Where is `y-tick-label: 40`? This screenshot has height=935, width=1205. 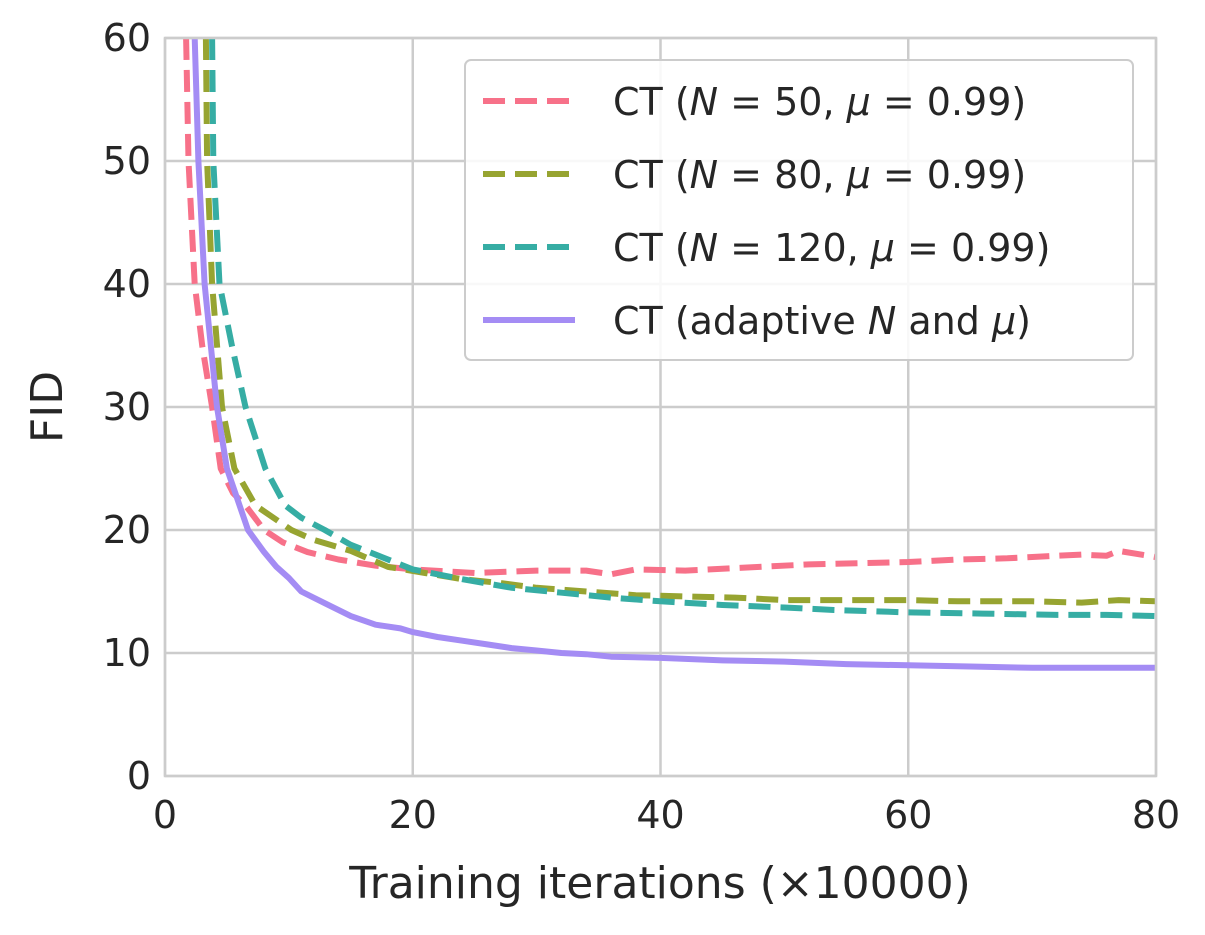 y-tick-label: 40 is located at coordinates (127, 284).